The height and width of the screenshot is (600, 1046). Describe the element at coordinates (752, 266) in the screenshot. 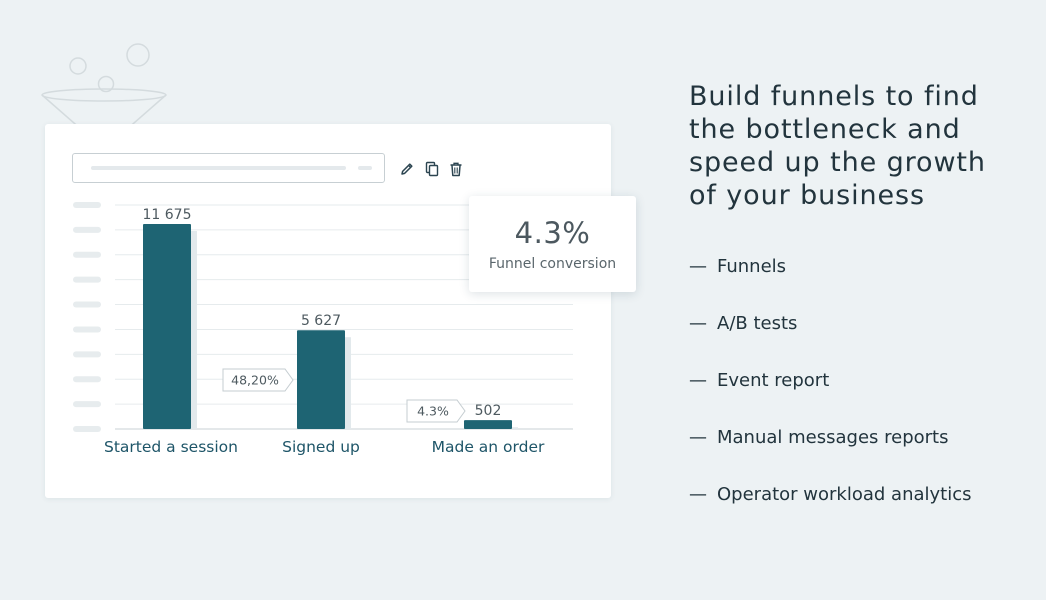

I see `feature-label: Funnels` at that location.